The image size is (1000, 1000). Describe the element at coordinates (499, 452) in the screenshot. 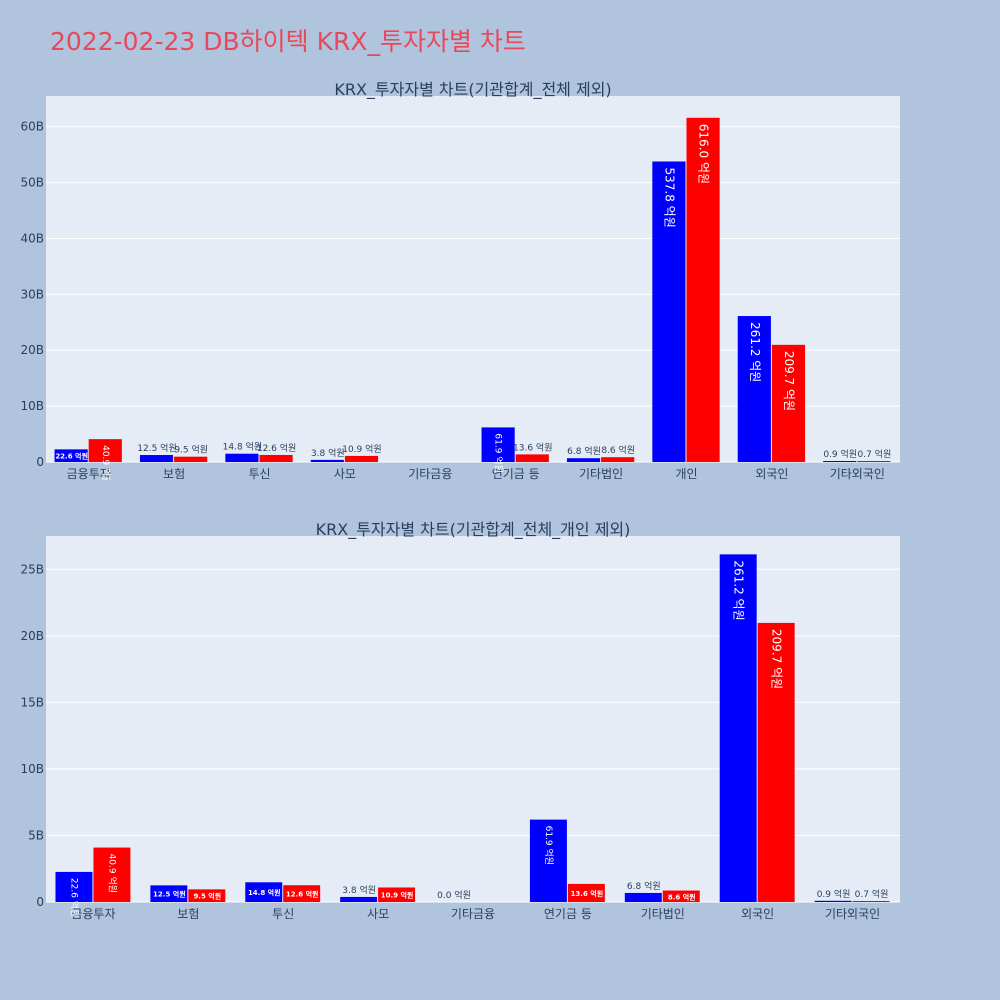

I see `bar-label: 61.9 억원` at that location.